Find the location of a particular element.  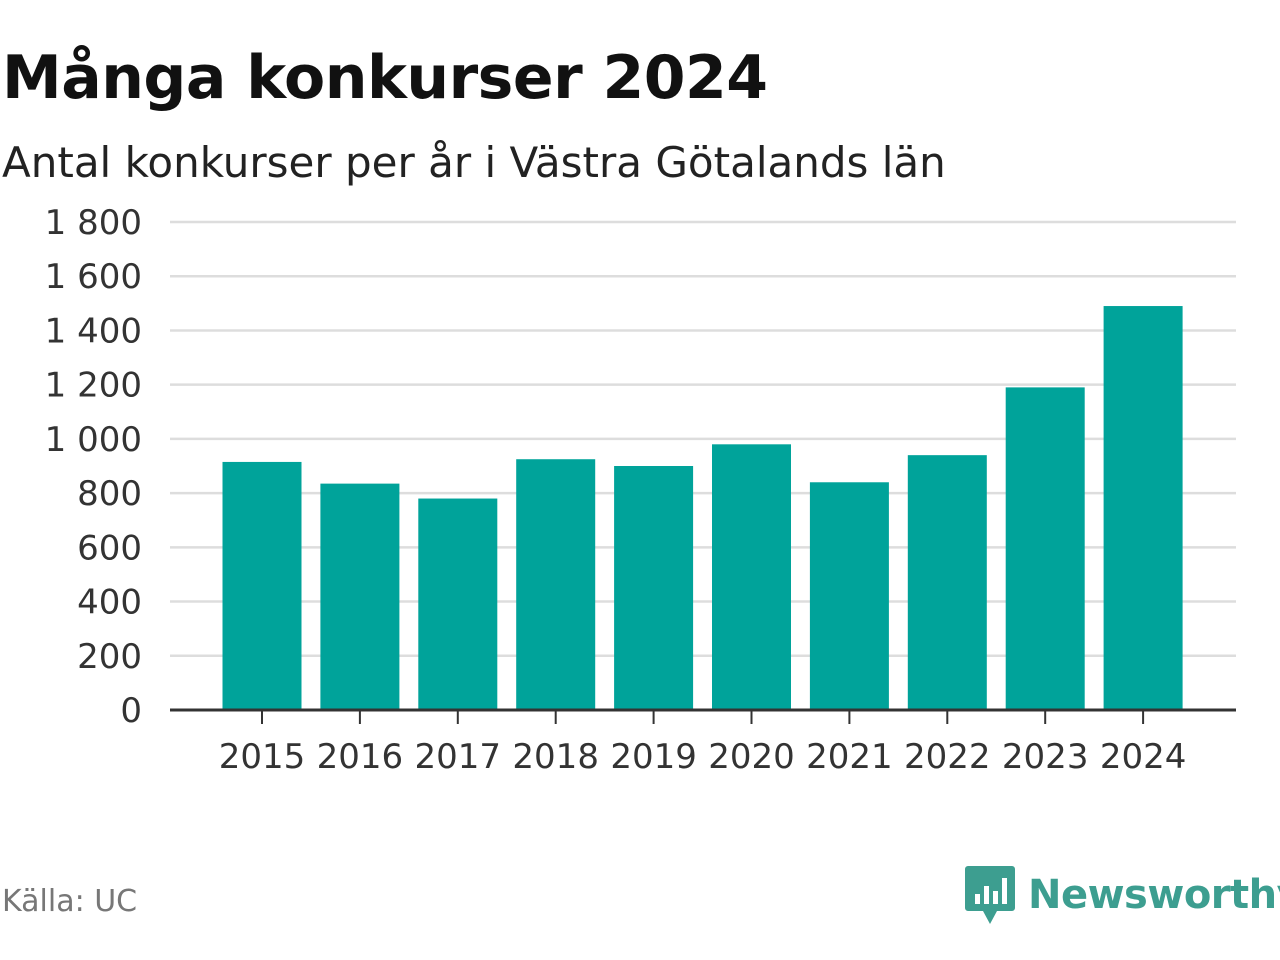

y-tick-label: 0 is located at coordinates (131, 711).